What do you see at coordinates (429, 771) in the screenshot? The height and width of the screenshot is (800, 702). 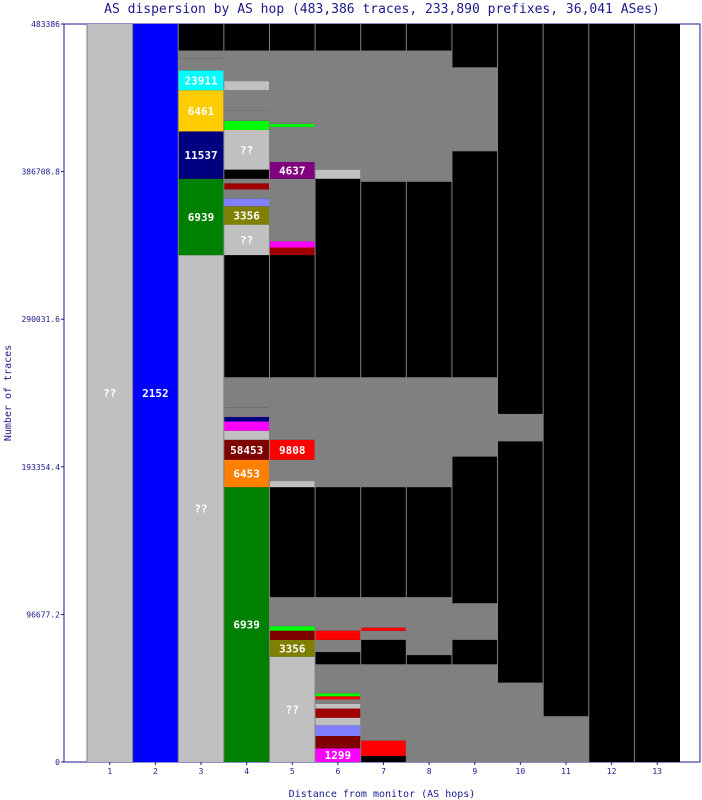 I see `x-tick-label-8: 8` at bounding box center [429, 771].